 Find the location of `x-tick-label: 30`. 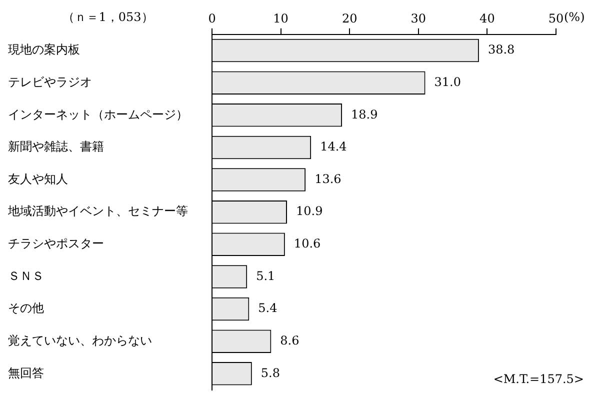

x-tick-label: 30 is located at coordinates (418, 18).